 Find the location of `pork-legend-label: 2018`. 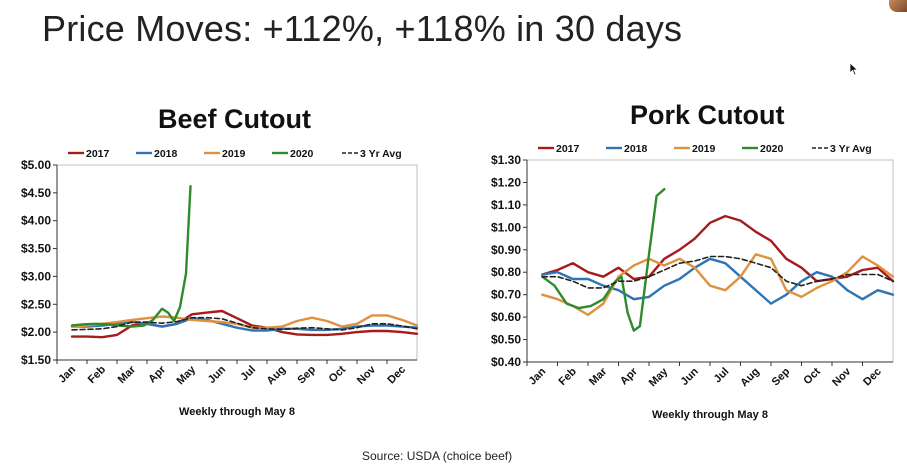

pork-legend-label: 2018 is located at coordinates (636, 149).